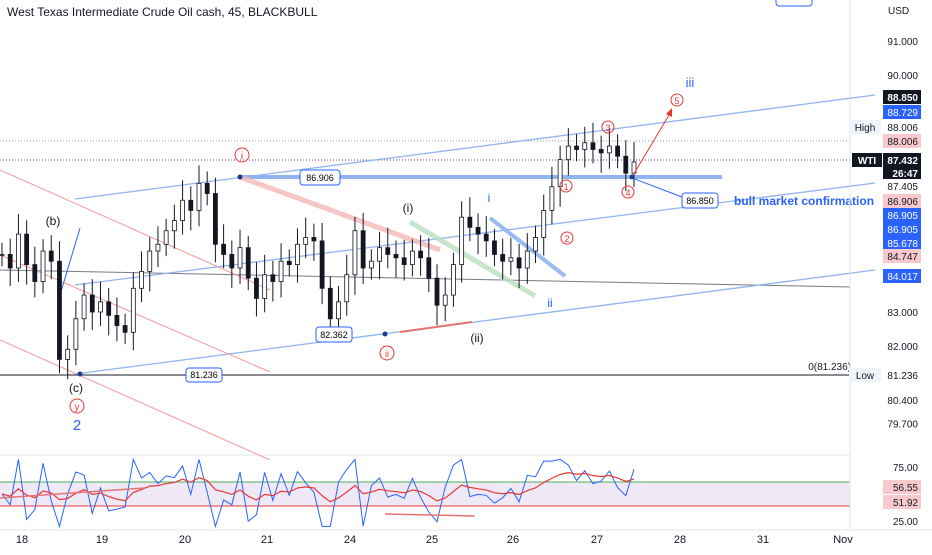 The height and width of the screenshot is (555, 932). I want to click on high-tag-bg, so click(865, 127).